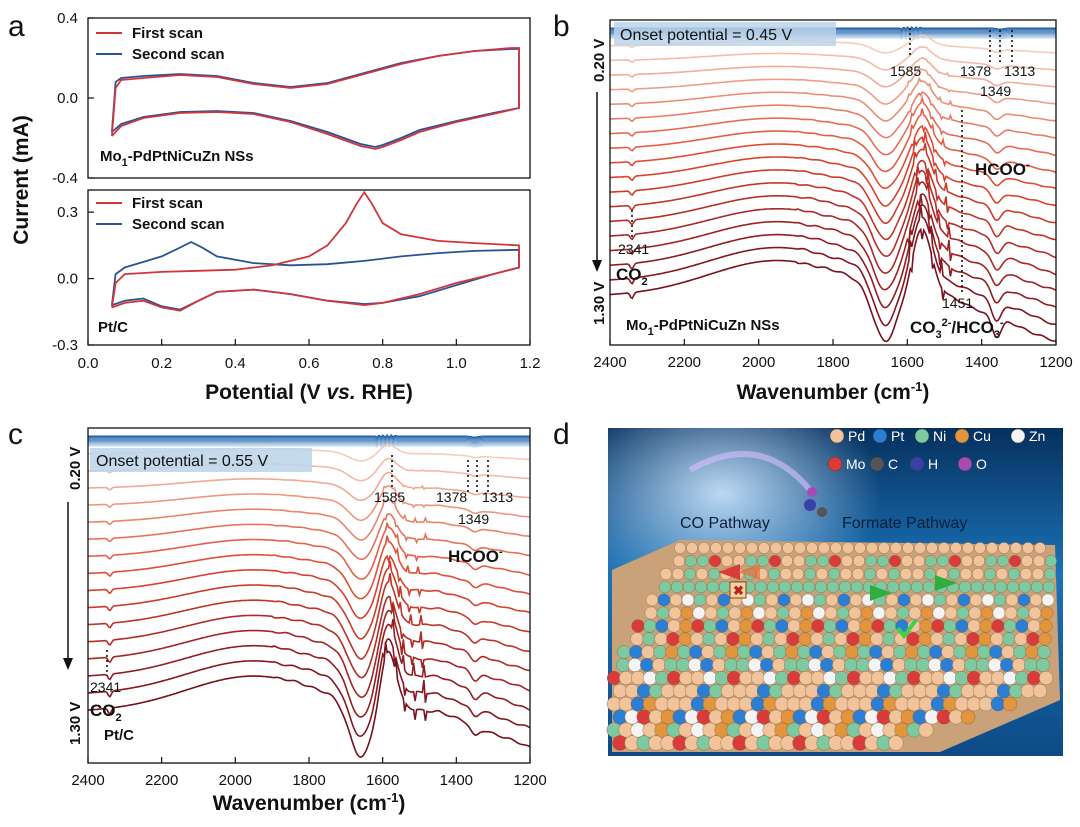  I want to click on legend-first-label-top: First scan, so click(167, 33).